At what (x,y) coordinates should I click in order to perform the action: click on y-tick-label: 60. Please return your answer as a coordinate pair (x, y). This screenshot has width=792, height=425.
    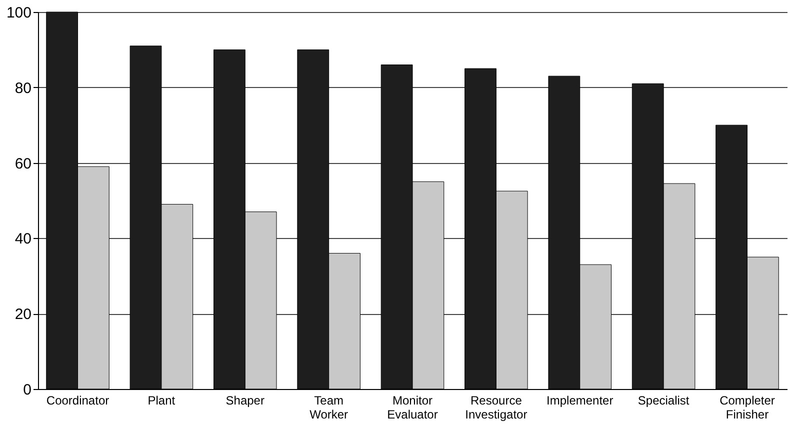
    Looking at the image, I should click on (23, 163).